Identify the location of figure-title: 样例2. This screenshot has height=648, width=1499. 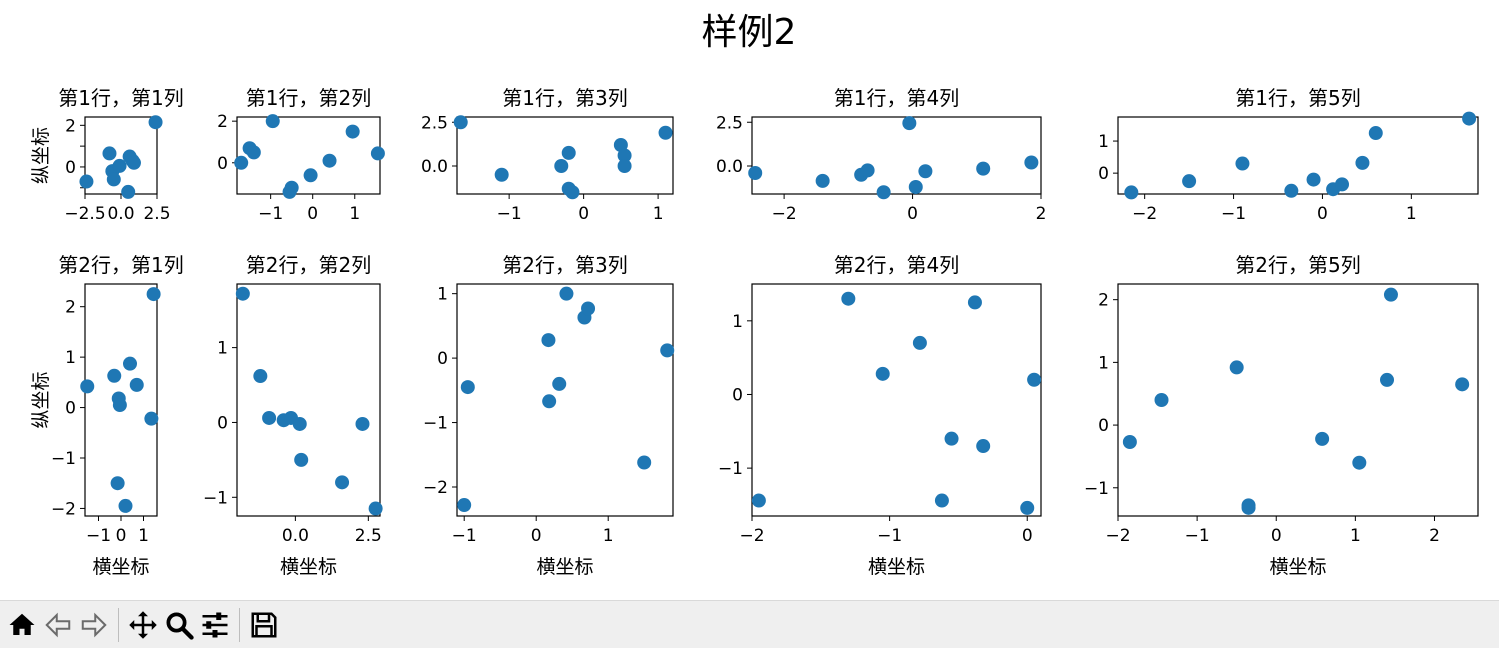
(749, 32).